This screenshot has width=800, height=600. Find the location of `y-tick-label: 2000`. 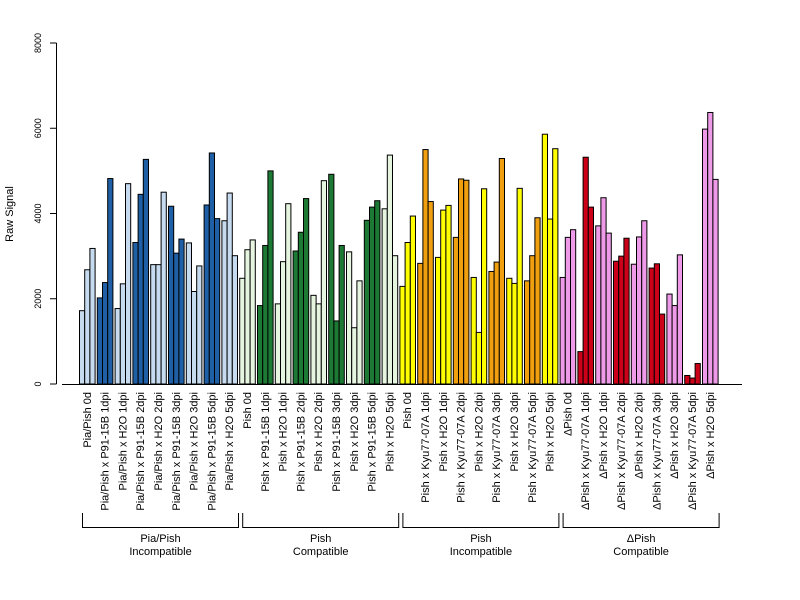

y-tick-label: 2000 is located at coordinates (38, 299).